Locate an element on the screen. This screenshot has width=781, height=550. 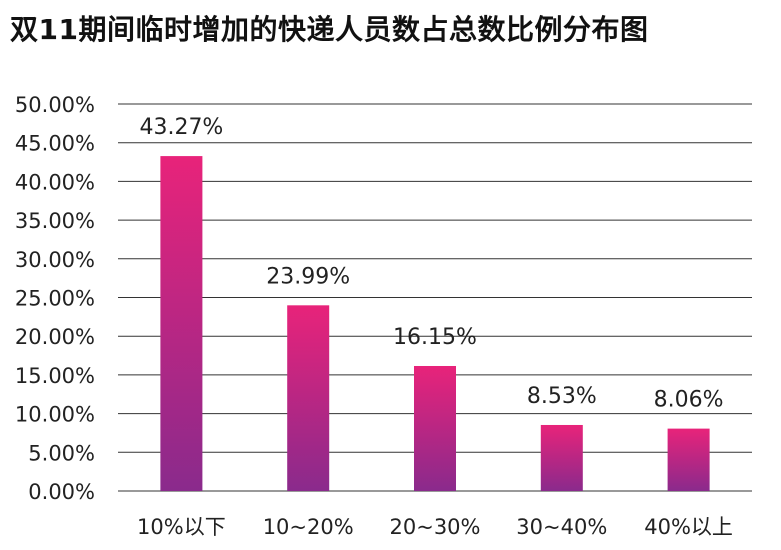
y-tick-label: 20.00% is located at coordinates (55, 337).